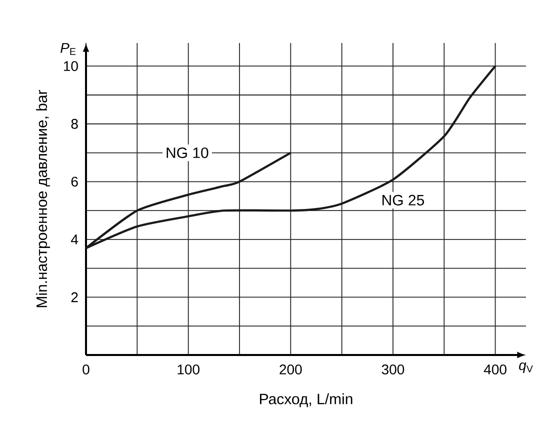  What do you see at coordinates (187, 152) in the screenshot?
I see `text: NG 10` at bounding box center [187, 152].